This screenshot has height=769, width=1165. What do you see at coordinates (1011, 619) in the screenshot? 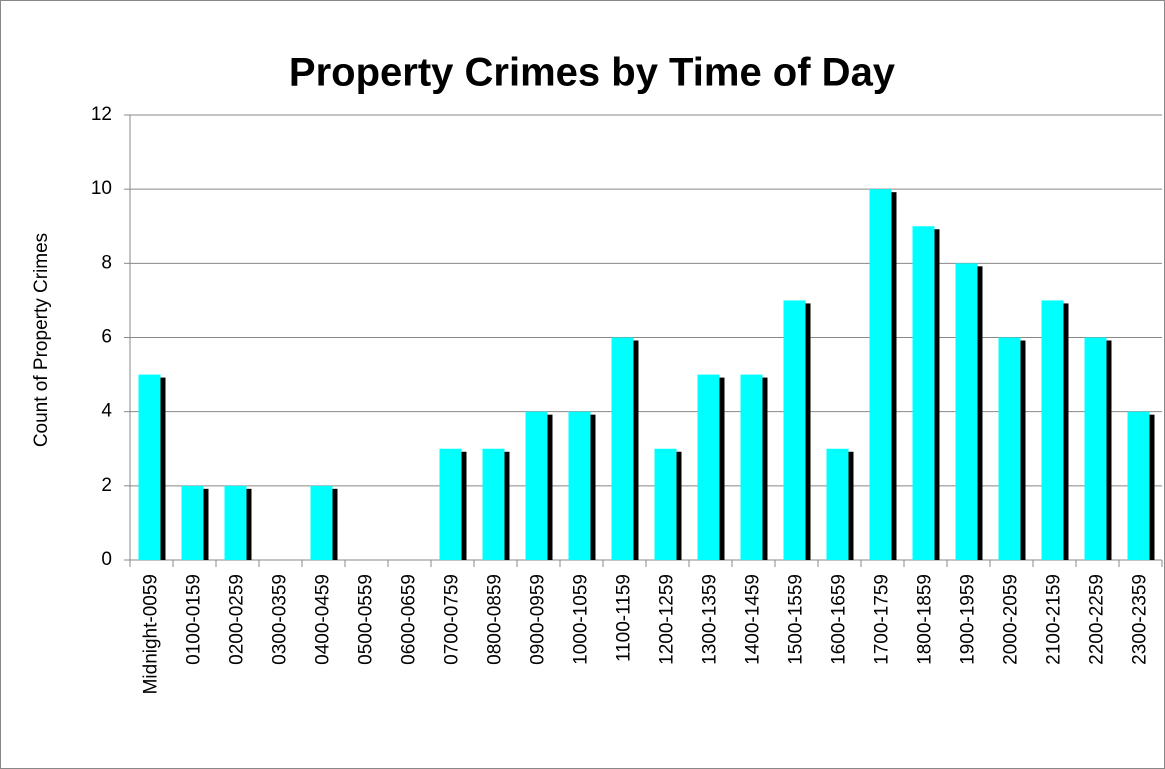
I see `x-tick-label: 2000-2059` at bounding box center [1011, 619].